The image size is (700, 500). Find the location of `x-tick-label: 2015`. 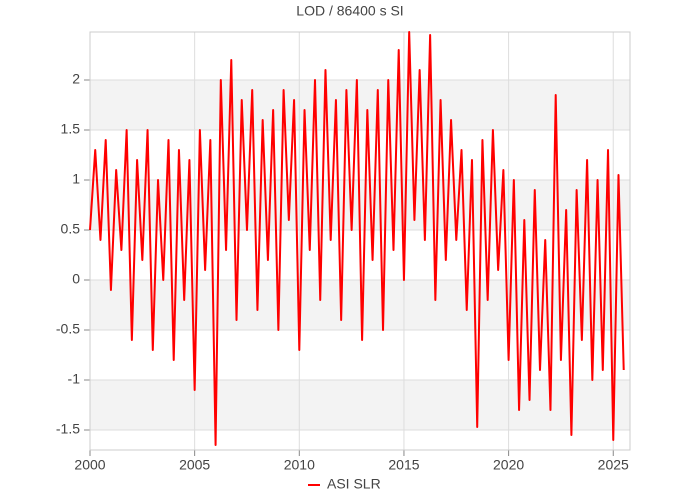

x-tick-label: 2015 is located at coordinates (403, 465).